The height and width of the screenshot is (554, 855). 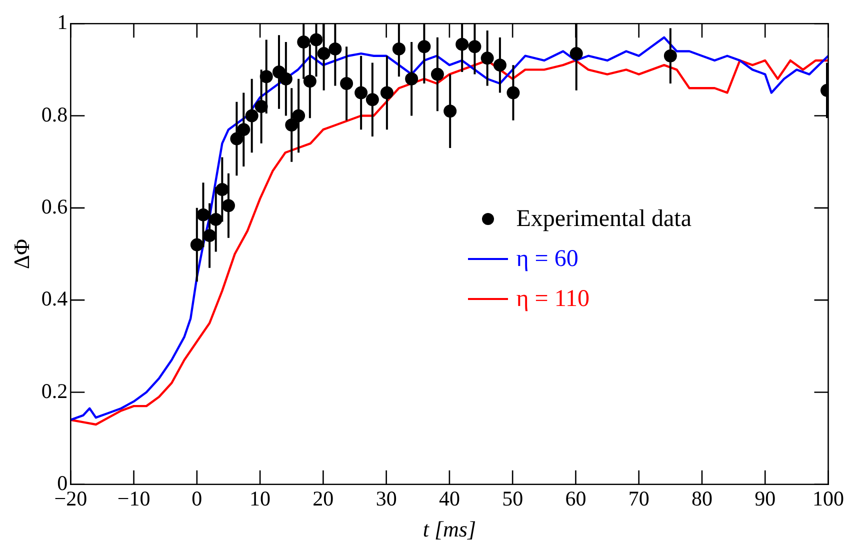 What do you see at coordinates (547, 259) in the screenshot?
I see `legend-label: η = 60` at bounding box center [547, 259].